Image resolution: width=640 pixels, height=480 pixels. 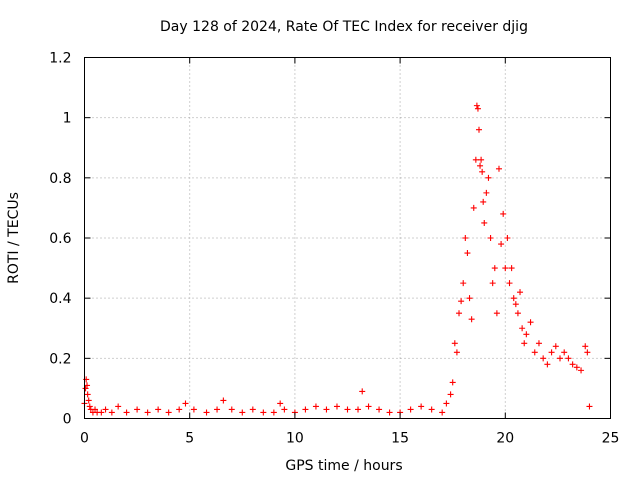 I want to click on y-tick-label: 0, so click(x=67, y=420).